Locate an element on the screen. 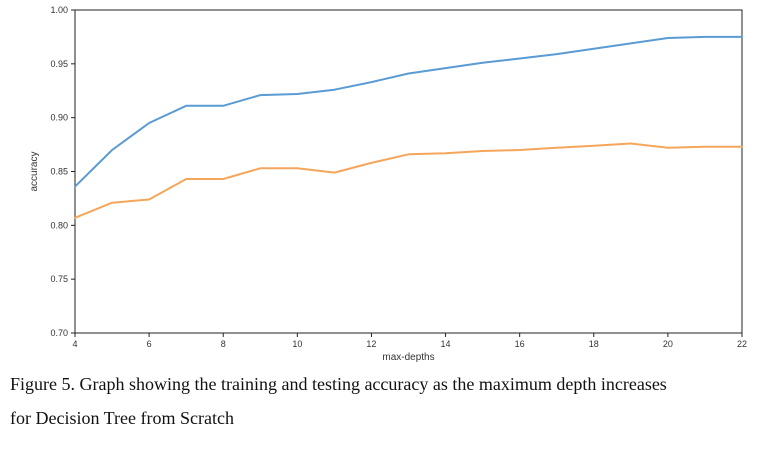 The image size is (759, 453). x-tick-label: 4 is located at coordinates (74, 344).